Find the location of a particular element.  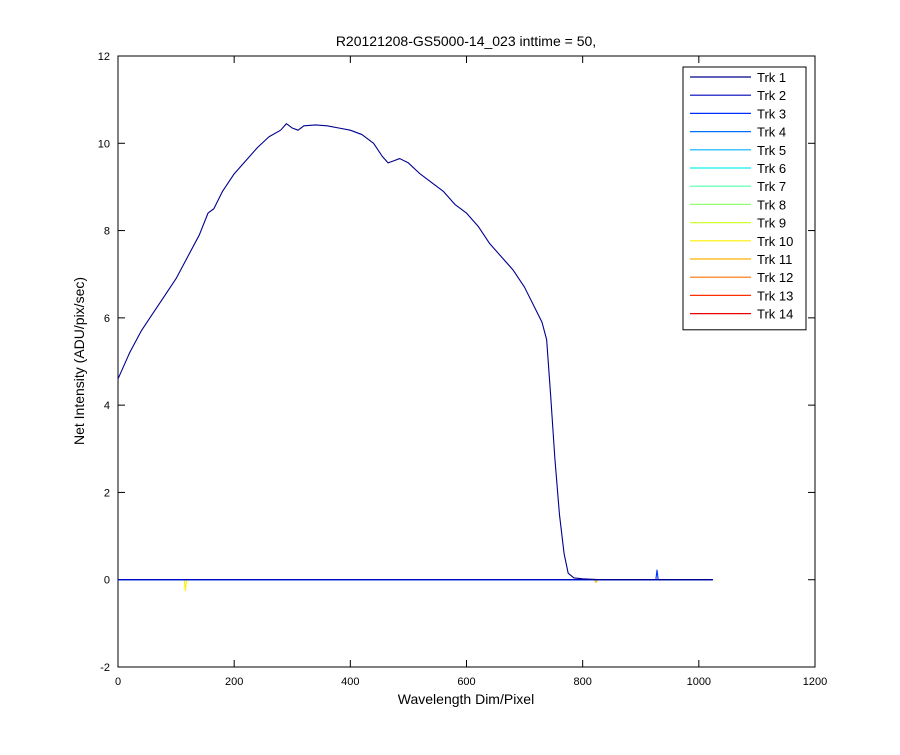

x-tick-label: 800 is located at coordinates (582, 682).